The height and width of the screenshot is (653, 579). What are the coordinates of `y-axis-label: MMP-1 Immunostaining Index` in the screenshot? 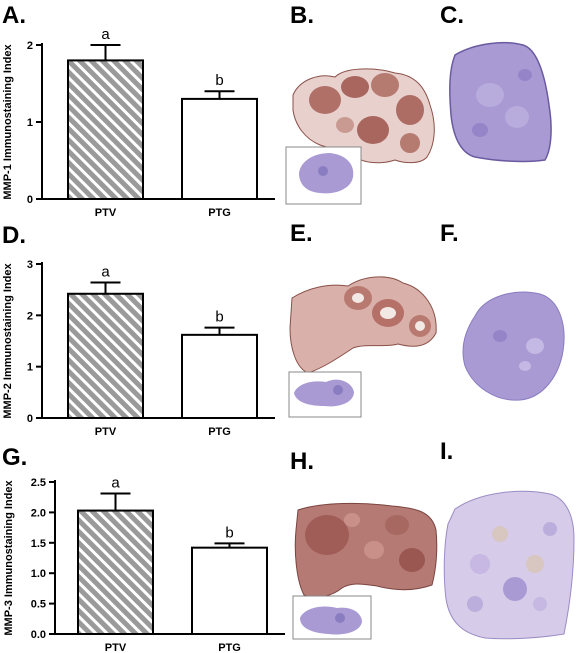 It's located at (8, 122).